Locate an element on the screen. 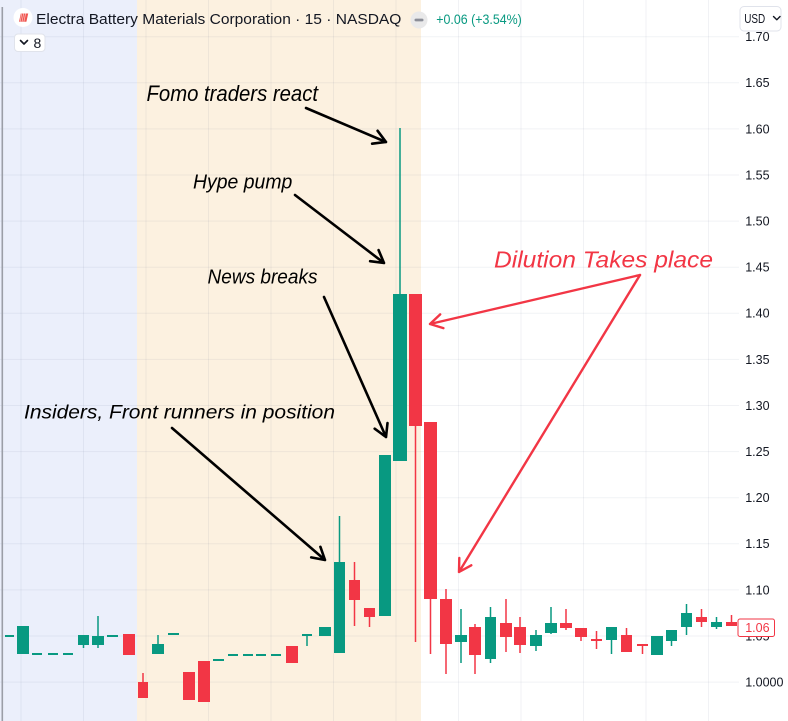 The width and height of the screenshot is (788, 721). svg-text: 1.06 is located at coordinates (757, 628).